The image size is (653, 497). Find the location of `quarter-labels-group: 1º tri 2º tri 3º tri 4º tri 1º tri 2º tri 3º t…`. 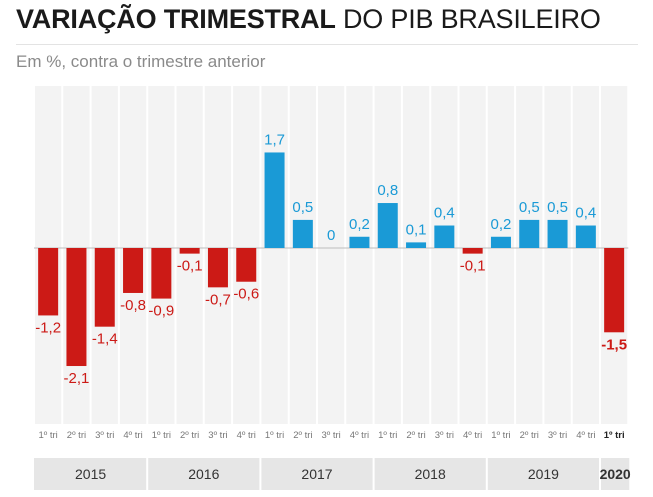

quarter-labels-group: 1º tri 2º tri 3º tri 4º tri 1º tri 2º tri 3º t… is located at coordinates (331, 435).